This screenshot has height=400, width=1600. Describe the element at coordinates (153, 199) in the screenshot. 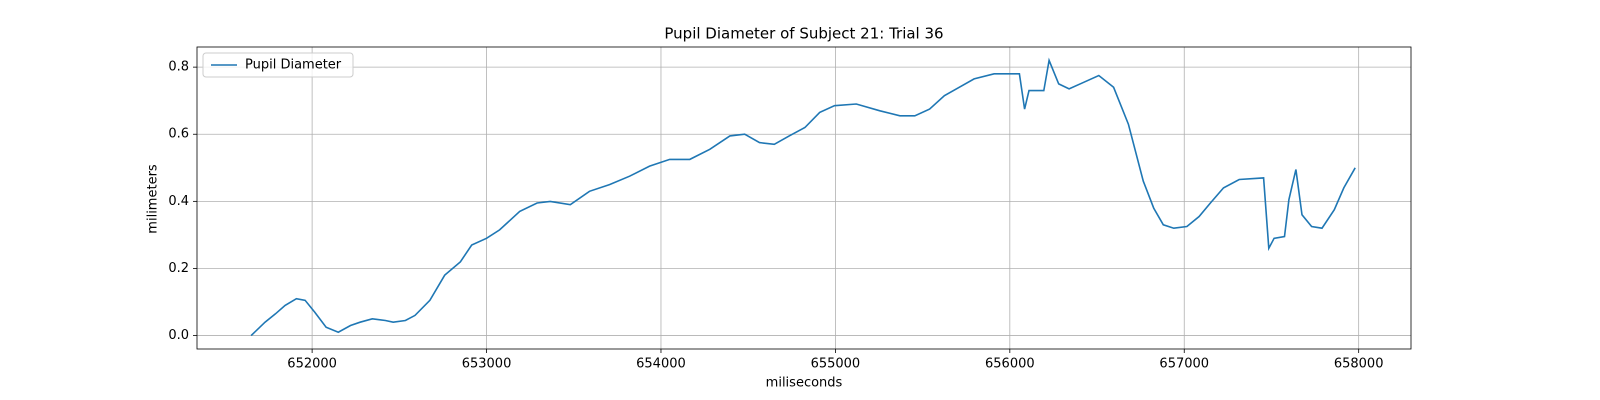

I see `y-axis-label: milimeters` at that location.